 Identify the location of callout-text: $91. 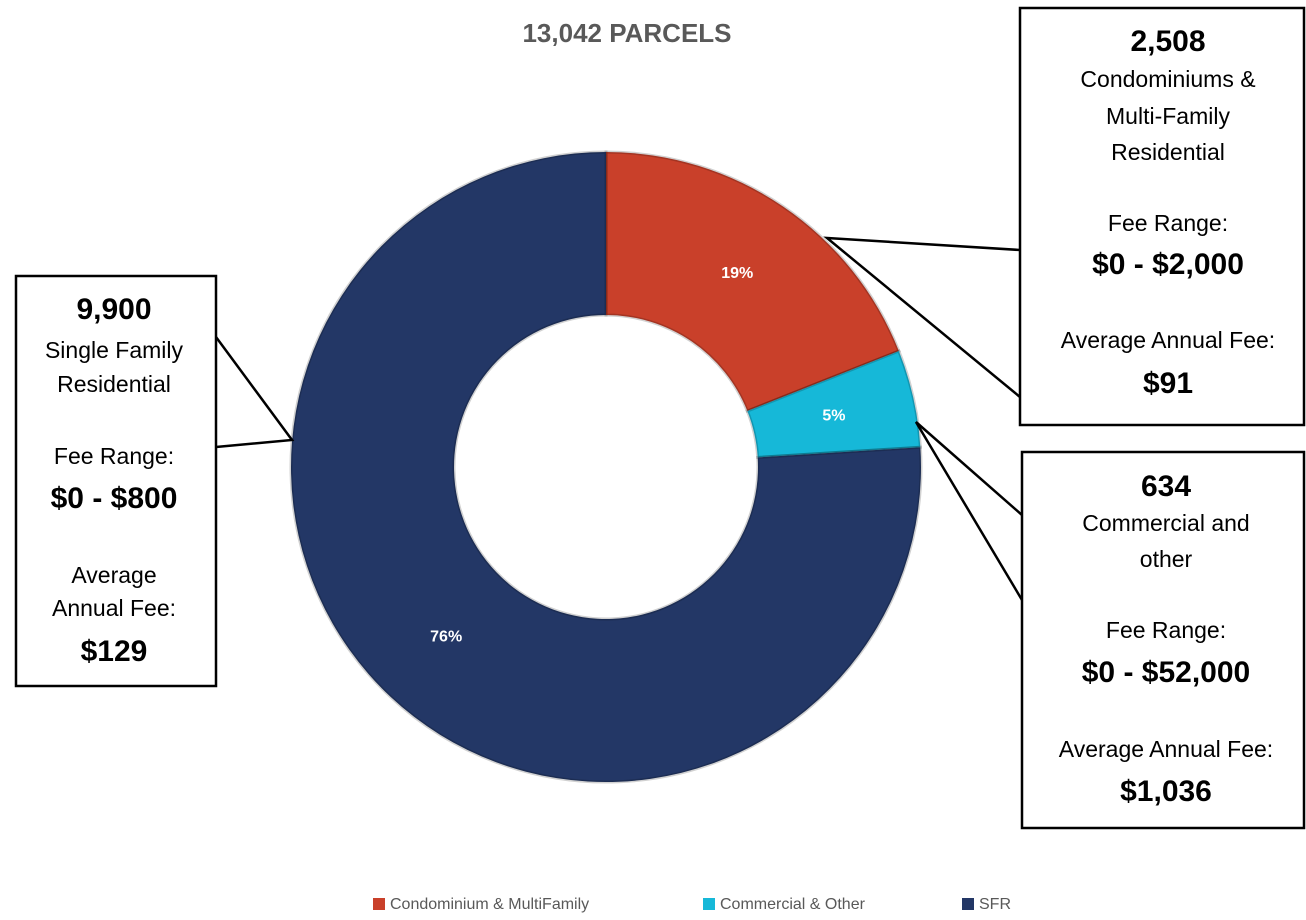
(1168, 383).